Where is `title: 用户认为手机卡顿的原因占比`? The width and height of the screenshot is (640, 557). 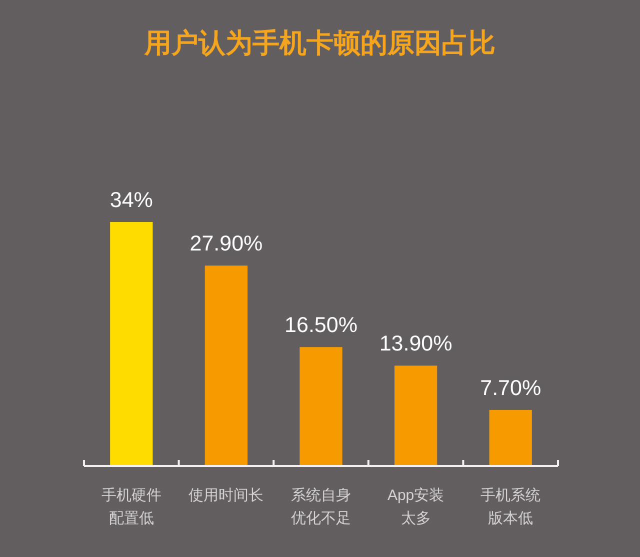
title: 用户认为手机卡顿的原因占比 is located at coordinates (320, 43).